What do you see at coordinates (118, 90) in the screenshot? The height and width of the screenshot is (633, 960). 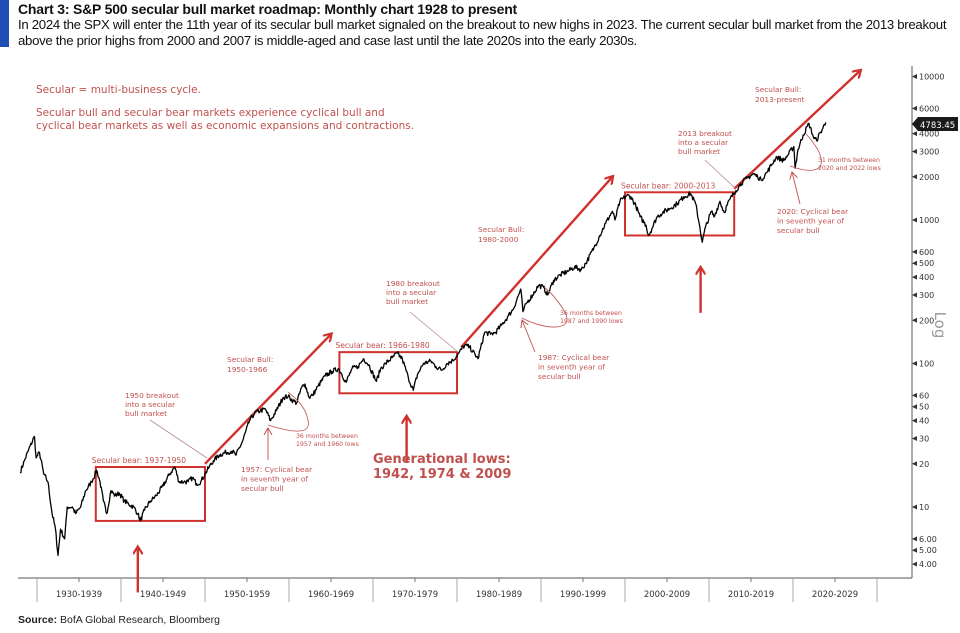 I see `note-secular-definition: Secular = multi-business cycle.` at bounding box center [118, 90].